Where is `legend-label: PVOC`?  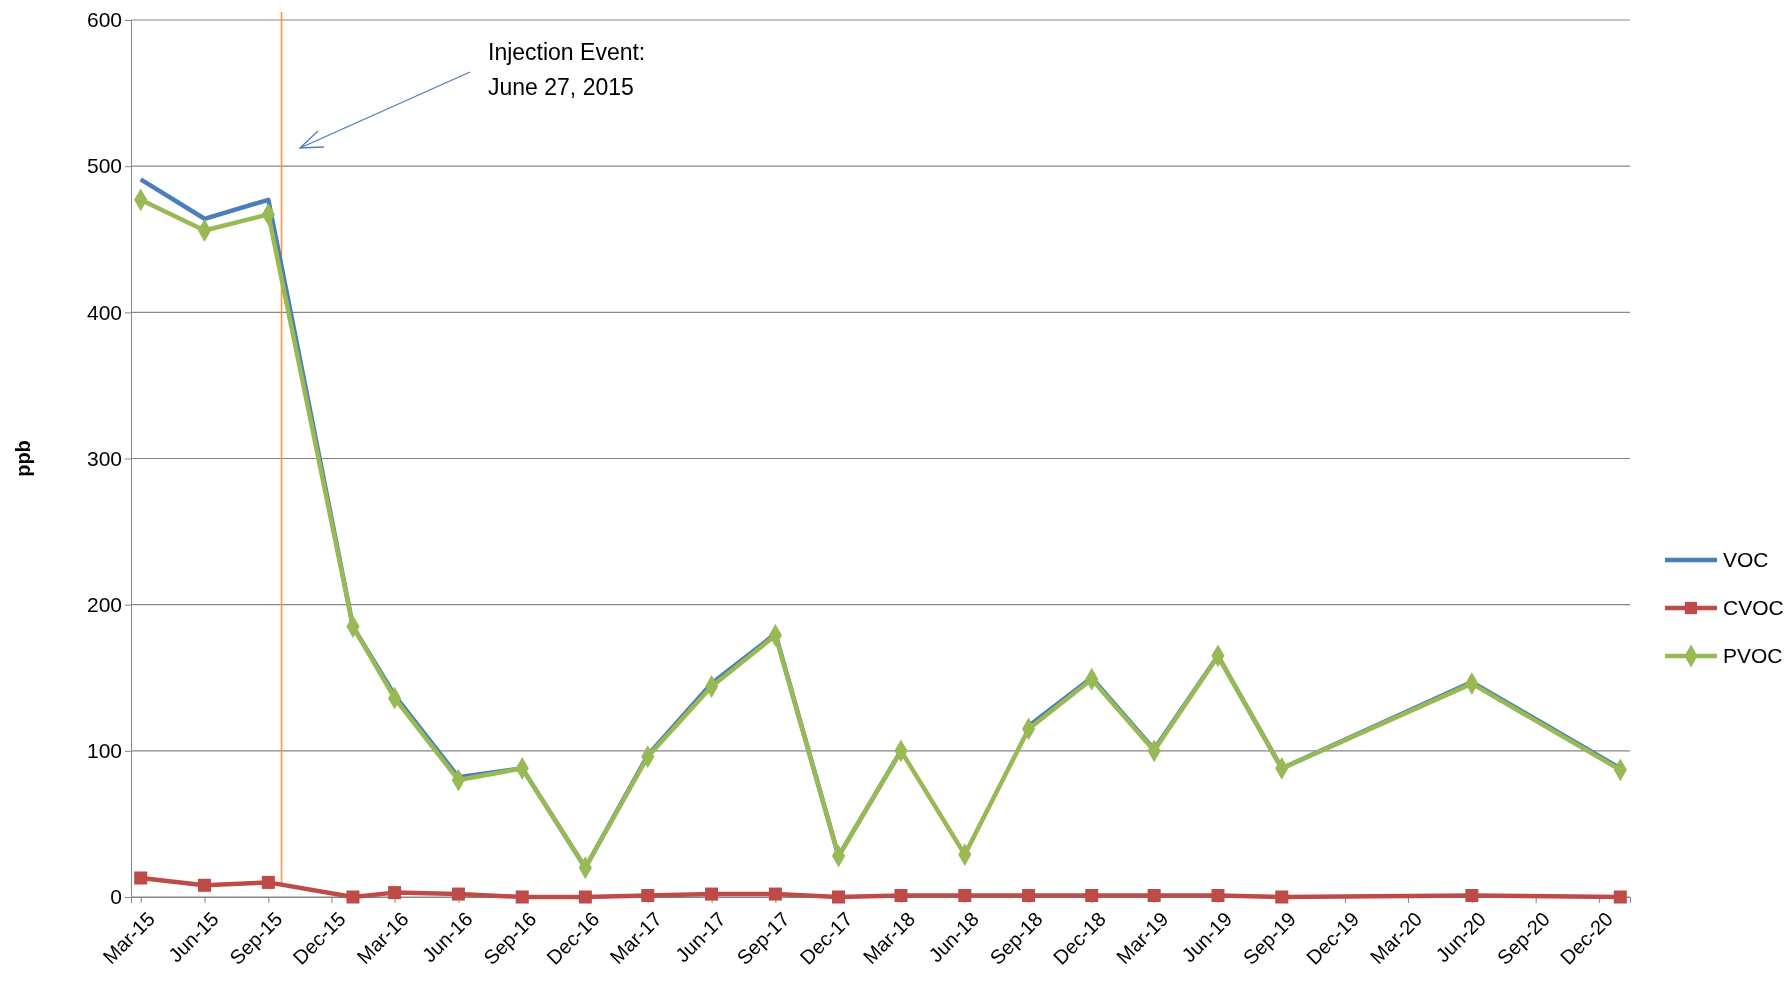 legend-label: PVOC is located at coordinates (1753, 656).